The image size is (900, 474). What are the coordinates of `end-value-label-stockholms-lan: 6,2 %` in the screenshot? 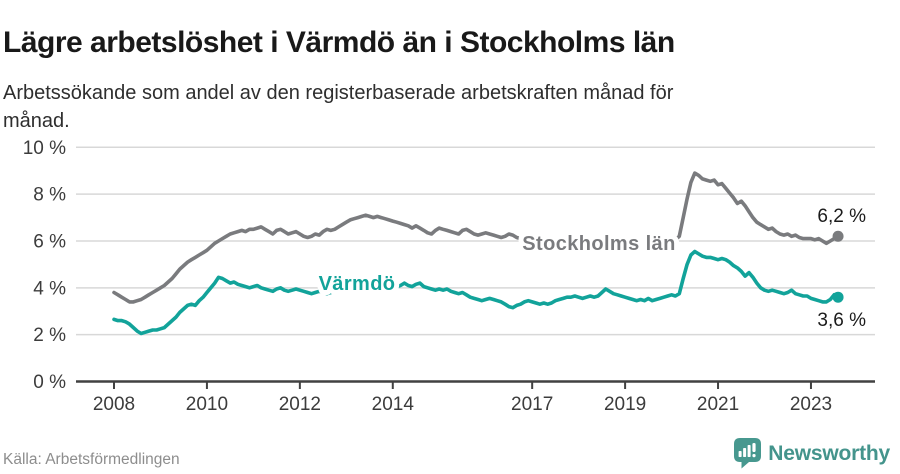 It's located at (841, 216).